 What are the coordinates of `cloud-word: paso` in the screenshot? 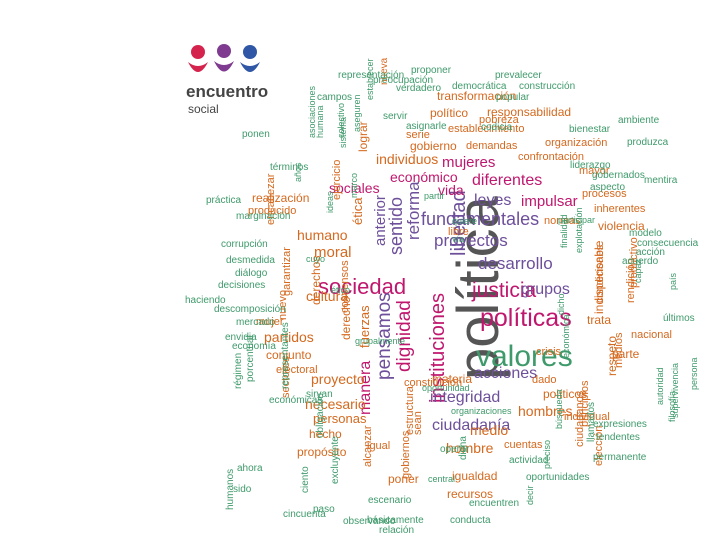 It's located at (324, 509).